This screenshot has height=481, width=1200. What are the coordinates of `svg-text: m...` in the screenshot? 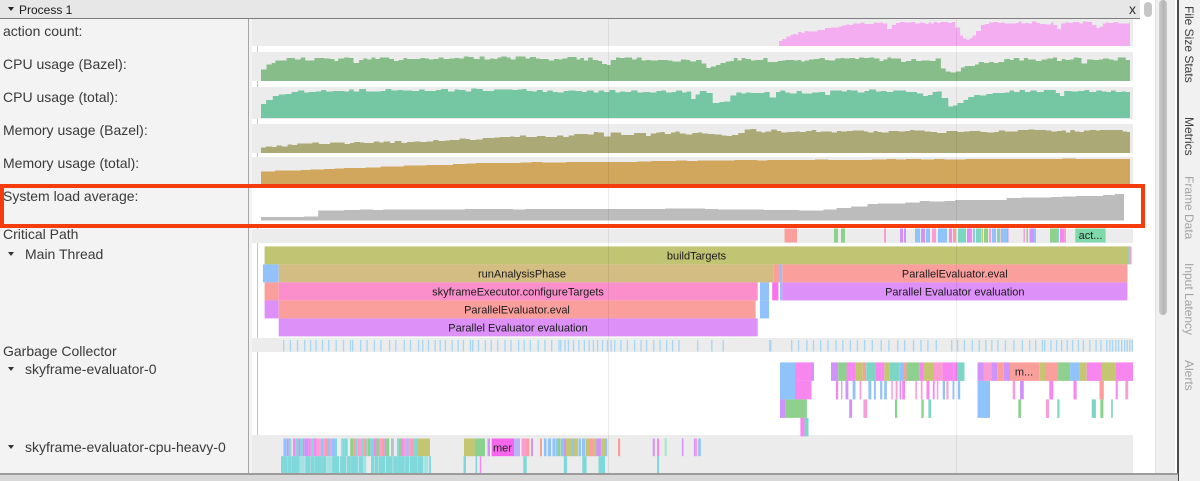 It's located at (1024, 373).